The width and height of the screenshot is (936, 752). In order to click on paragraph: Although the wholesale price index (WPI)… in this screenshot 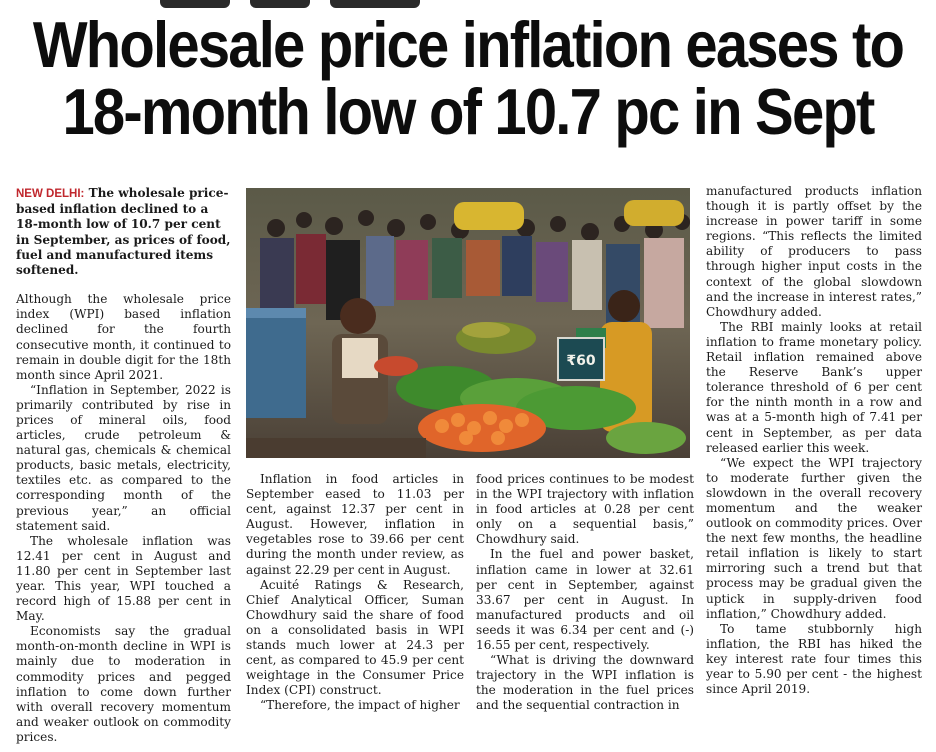, I will do `click(123, 337)`.